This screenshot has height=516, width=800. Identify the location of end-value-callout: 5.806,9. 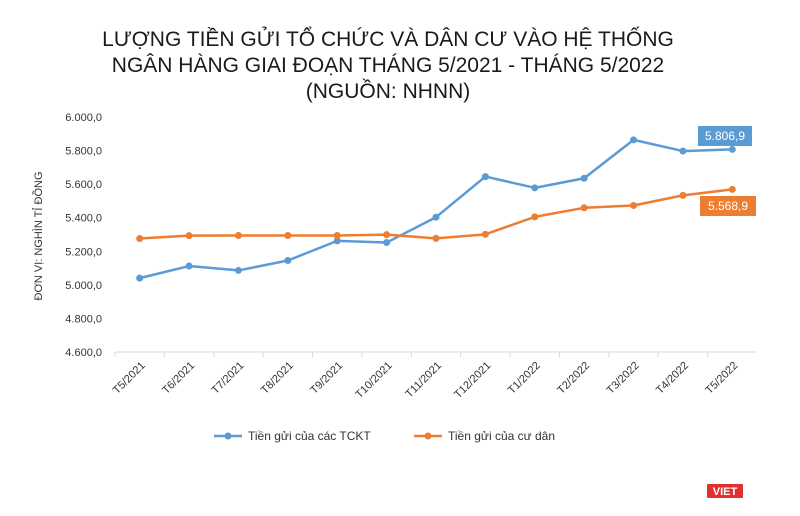
(725, 136).